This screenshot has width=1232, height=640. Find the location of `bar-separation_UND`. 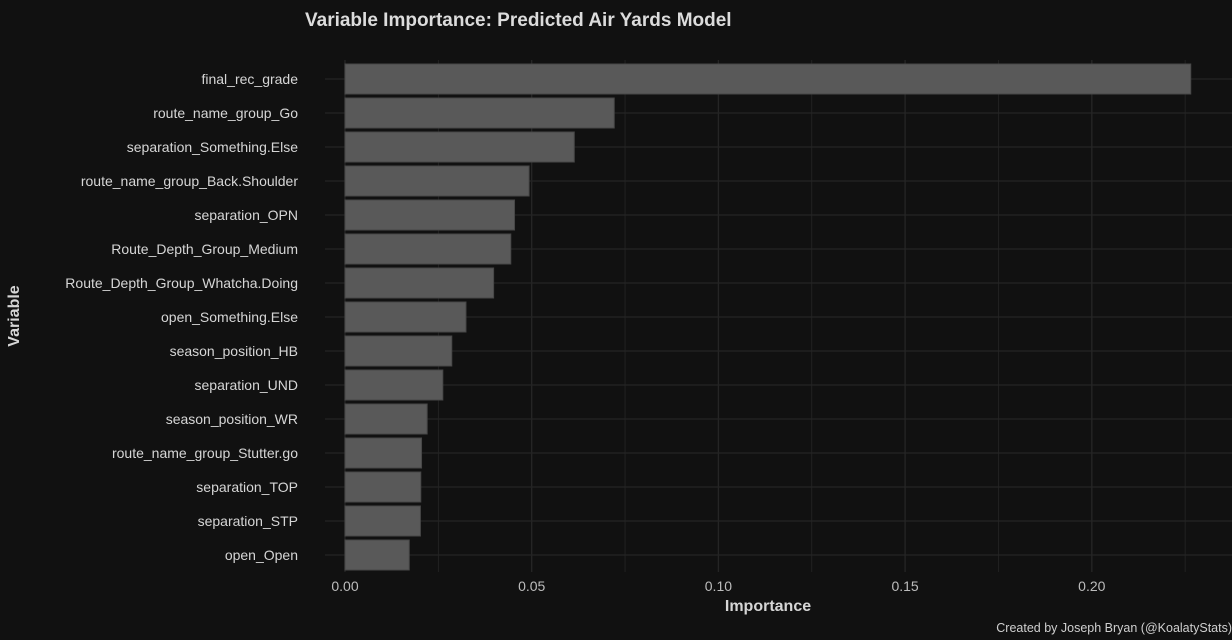

bar-separation_UND is located at coordinates (394, 385).